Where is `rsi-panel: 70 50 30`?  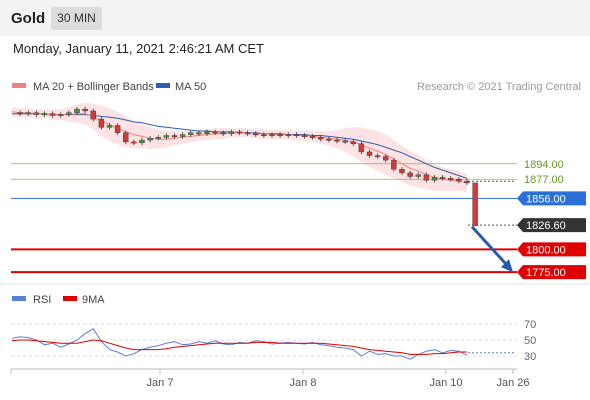
rsi-panel: 70 50 30 is located at coordinates (273, 341).